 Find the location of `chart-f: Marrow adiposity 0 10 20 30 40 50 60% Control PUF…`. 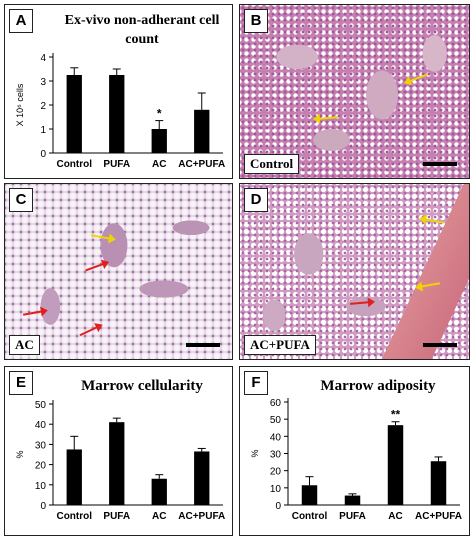

chart-f: Marrow adiposity 0 10 20 30 40 50 60% Control PUF… is located at coordinates (356, 450).